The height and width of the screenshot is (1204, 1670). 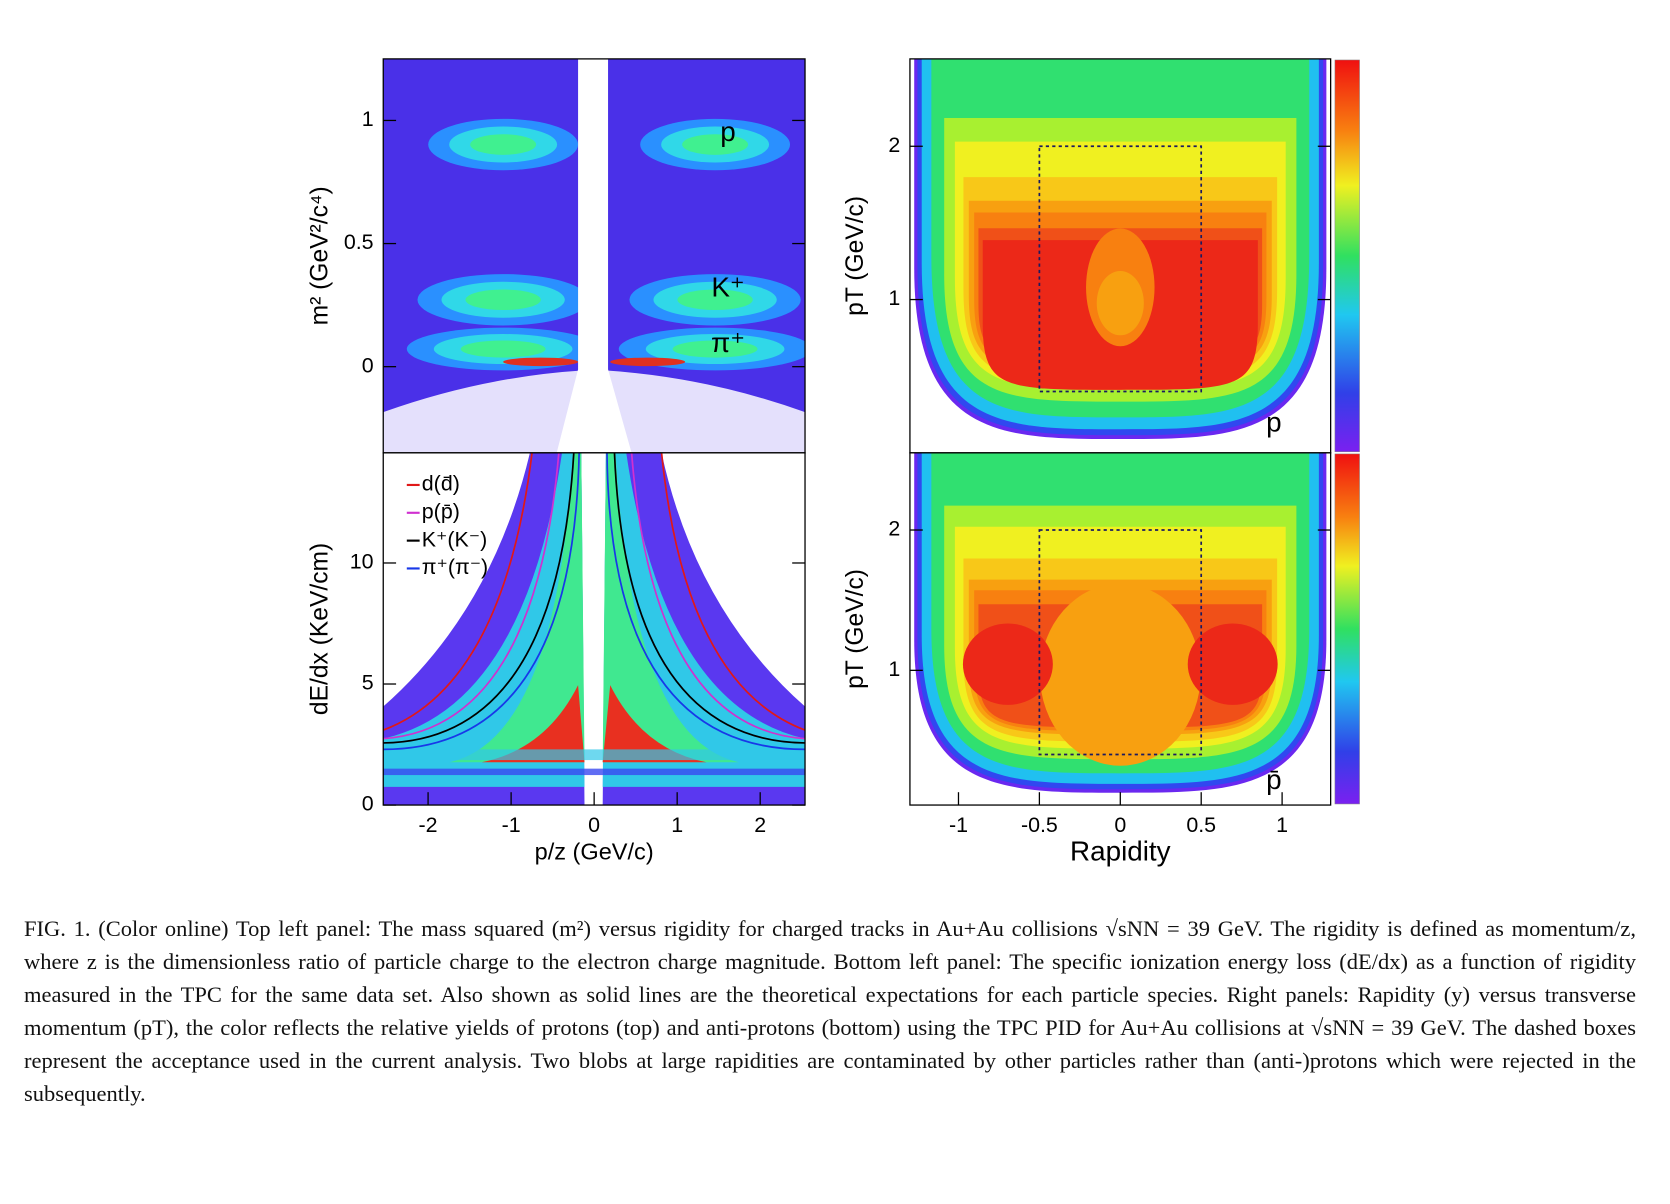 I want to click on legend-label: d(d̄), so click(x=441, y=484).